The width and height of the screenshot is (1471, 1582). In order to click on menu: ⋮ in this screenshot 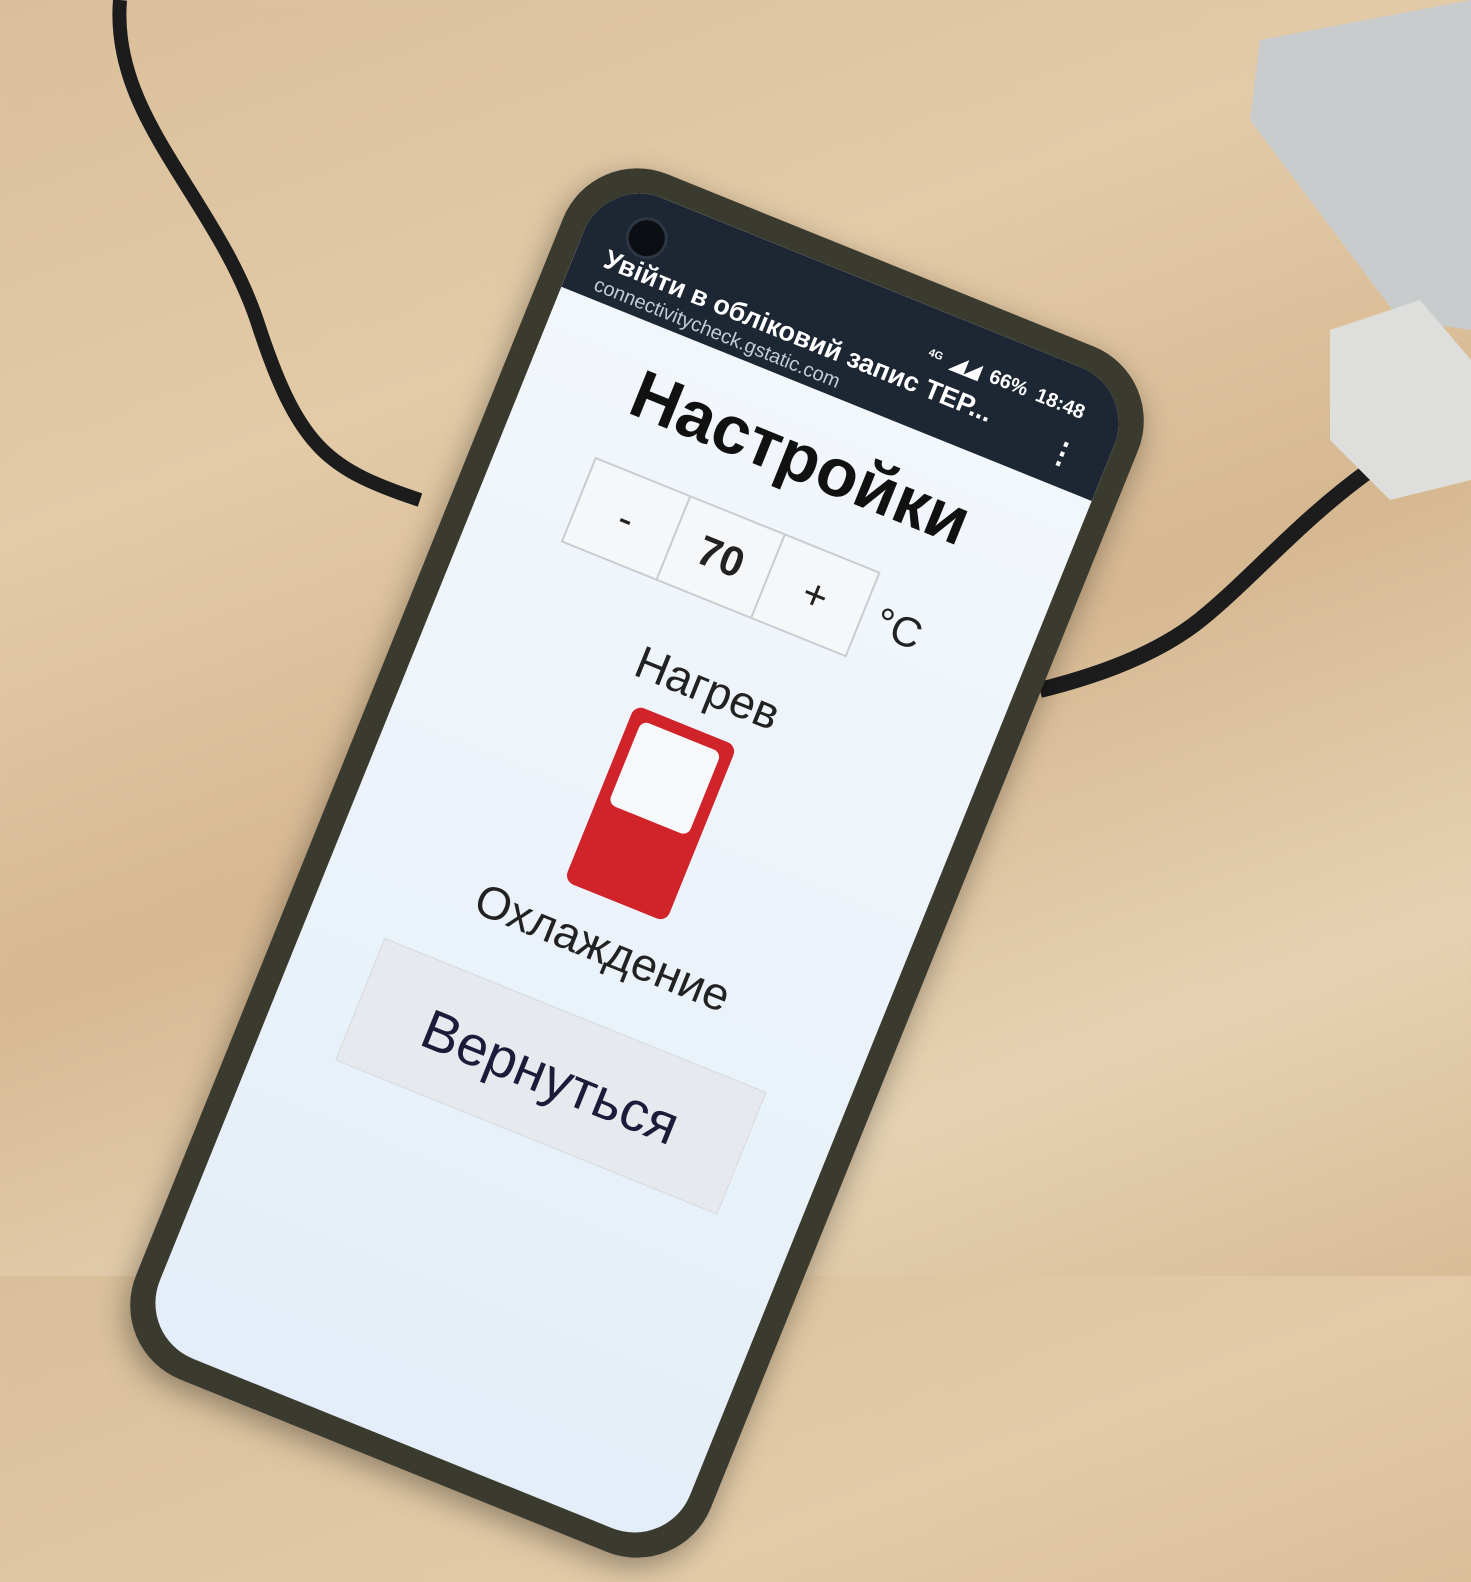, I will do `click(1062, 454)`.